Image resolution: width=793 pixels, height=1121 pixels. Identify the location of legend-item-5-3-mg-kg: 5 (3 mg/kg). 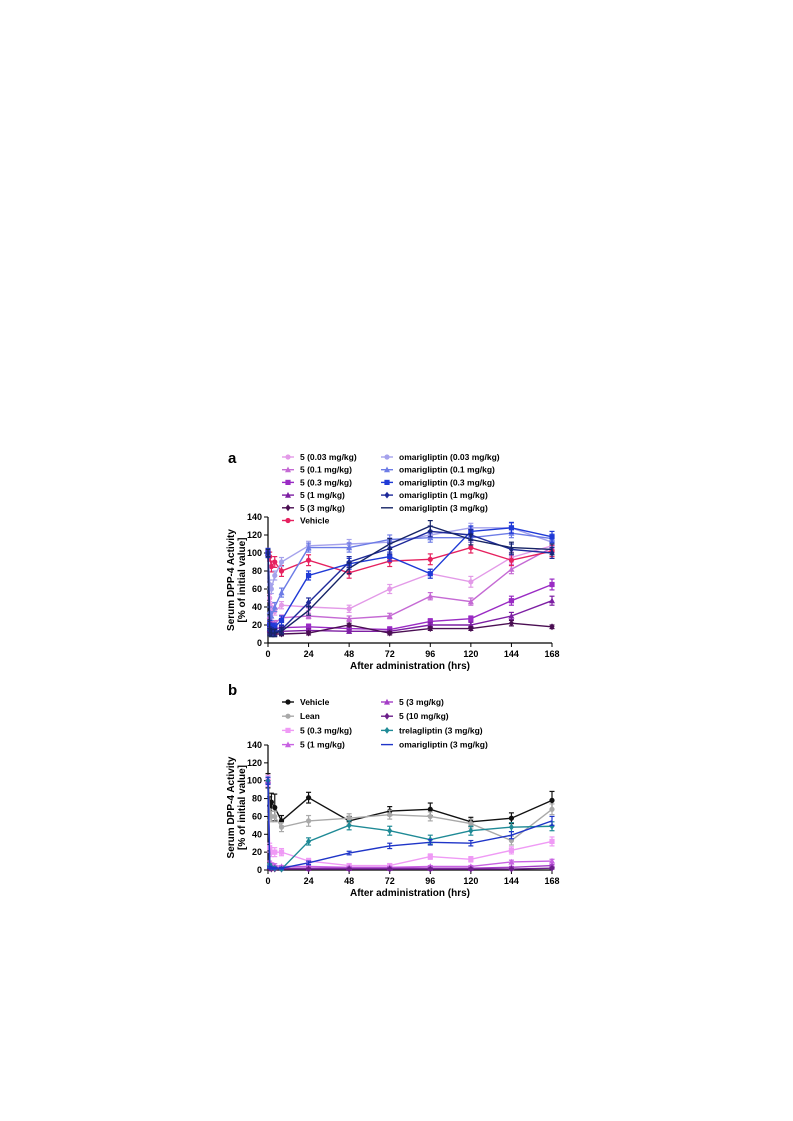
(313, 508).